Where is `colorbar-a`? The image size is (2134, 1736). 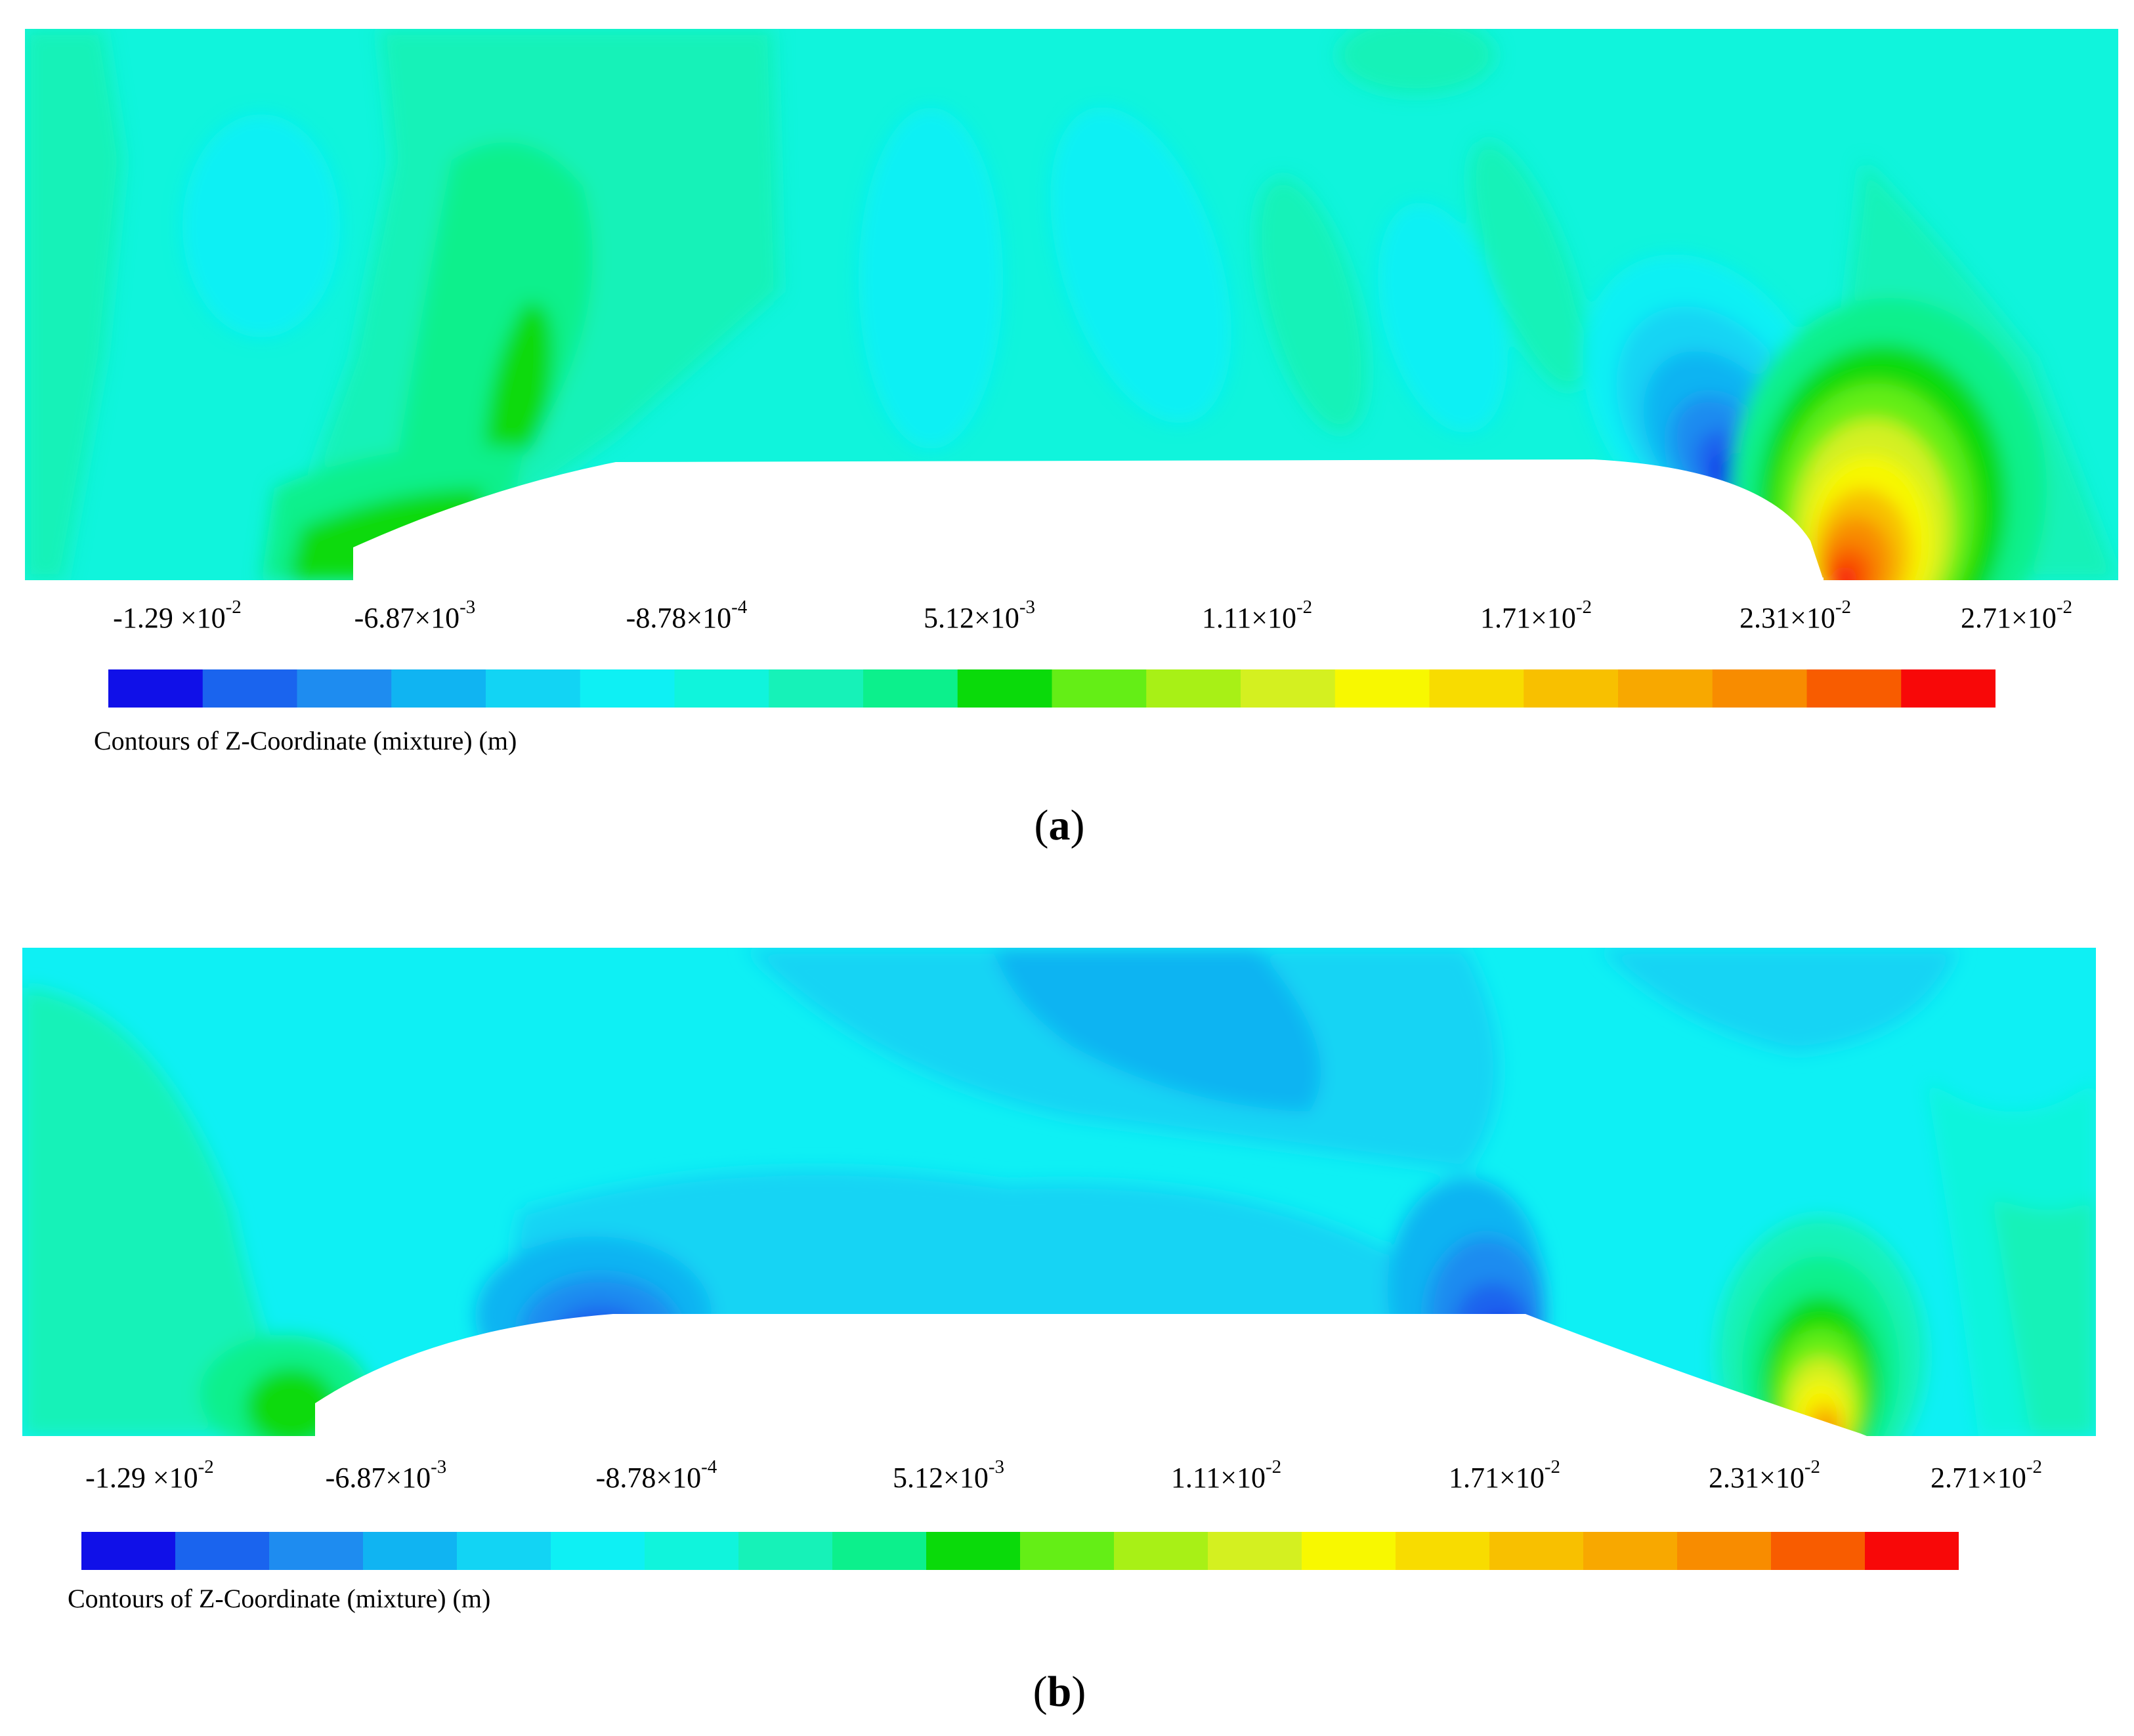 colorbar-a is located at coordinates (1051, 689).